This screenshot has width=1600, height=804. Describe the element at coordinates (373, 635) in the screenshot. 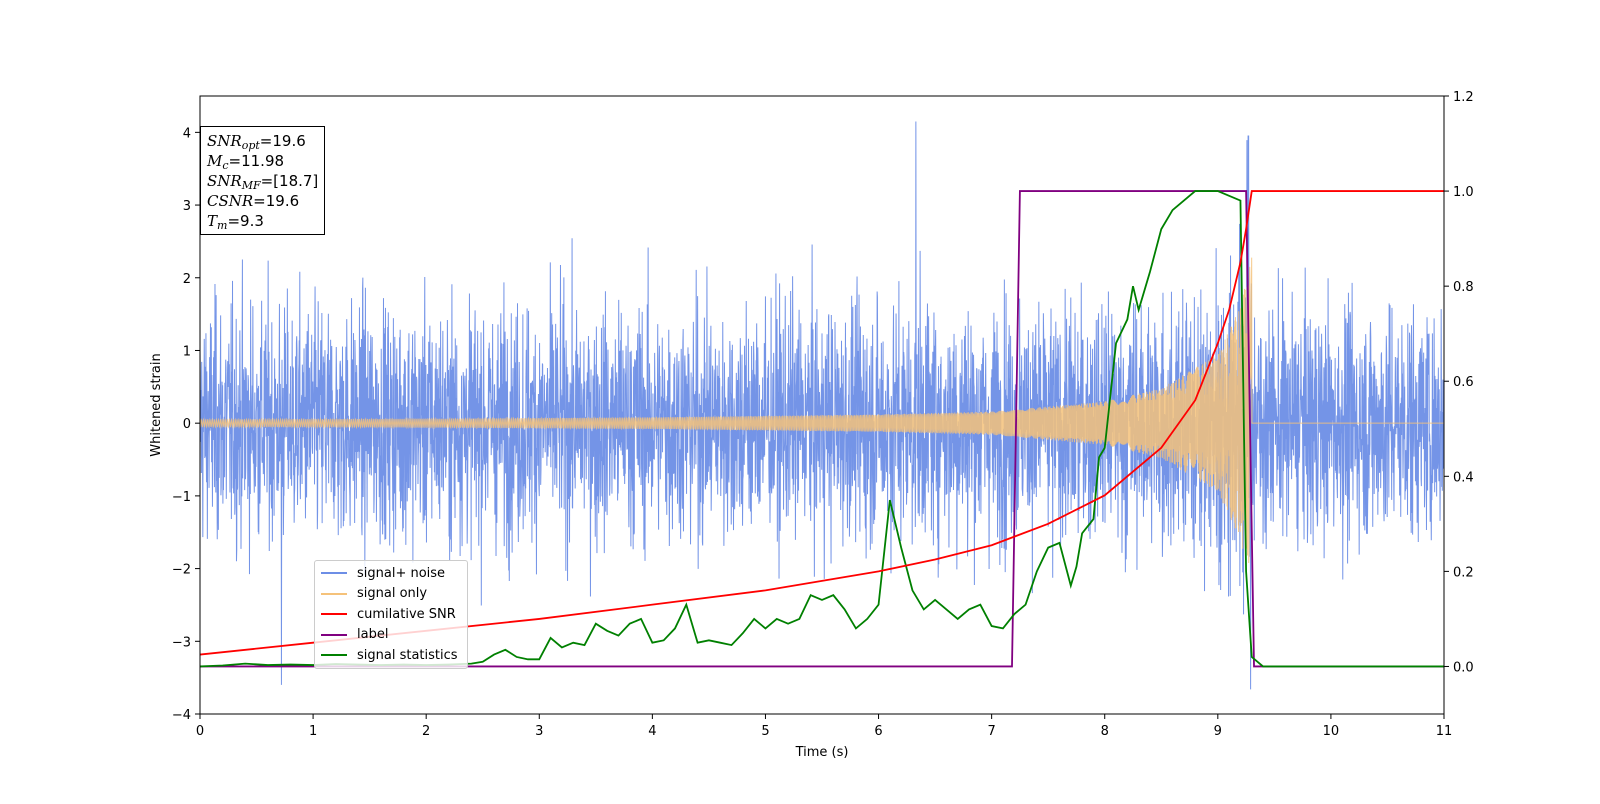

I see `legend-label: label` at that location.